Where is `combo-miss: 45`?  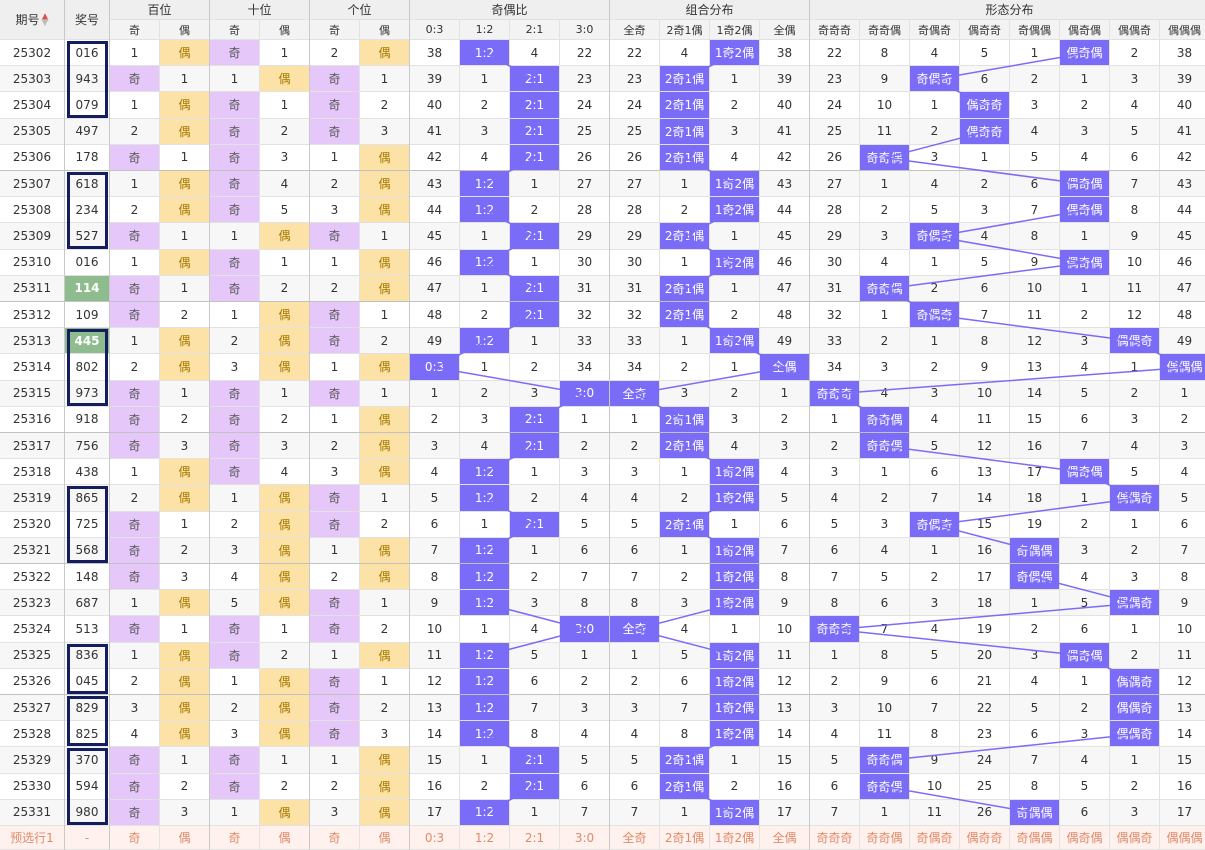 combo-miss: 45 is located at coordinates (785, 236).